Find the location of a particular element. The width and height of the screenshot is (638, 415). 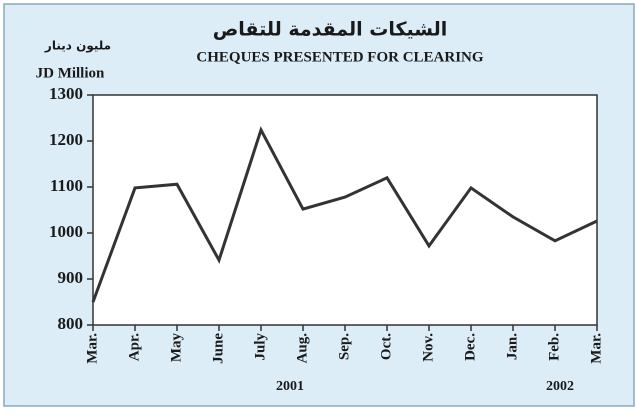

x-tick-label: June is located at coordinates (218, 348).